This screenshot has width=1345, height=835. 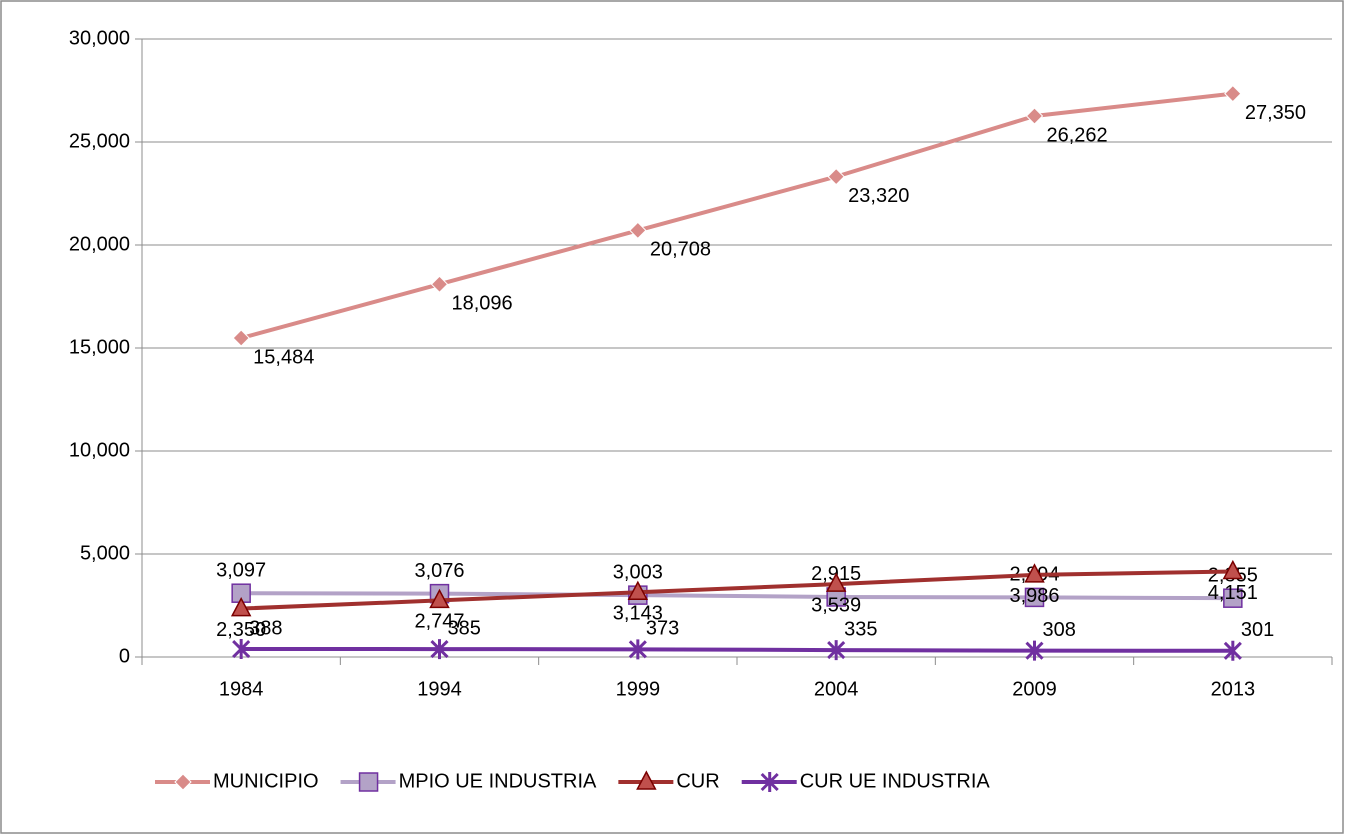 What do you see at coordinates (266, 781) in the screenshot?
I see `legend-label: MUNICIPIO` at bounding box center [266, 781].